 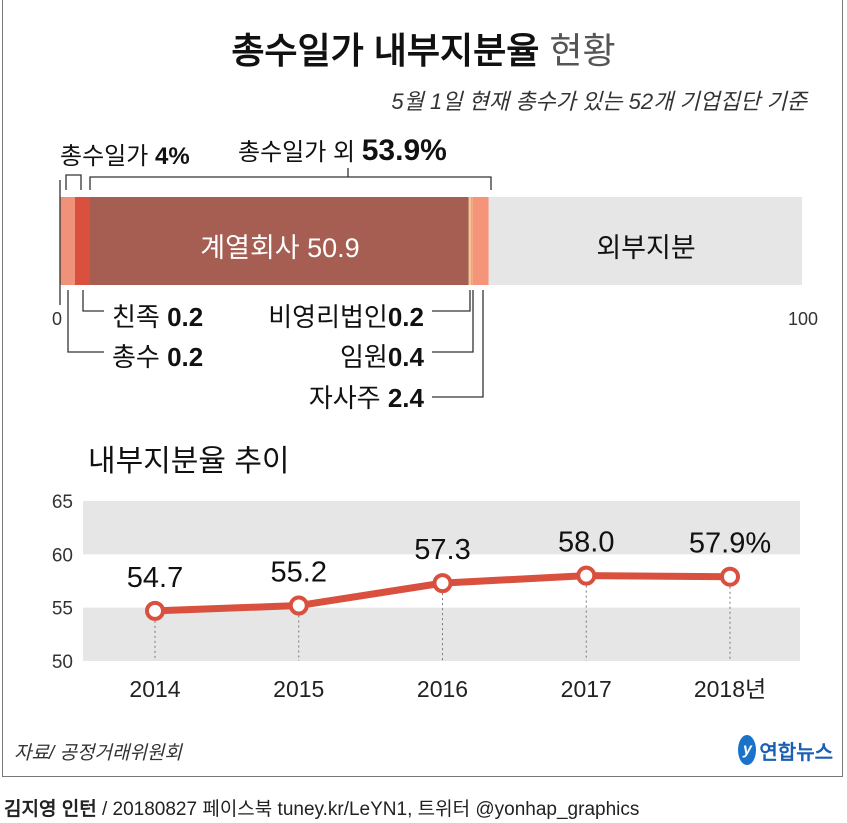 What do you see at coordinates (73, 182) in the screenshot?
I see `family-bracket` at bounding box center [73, 182].